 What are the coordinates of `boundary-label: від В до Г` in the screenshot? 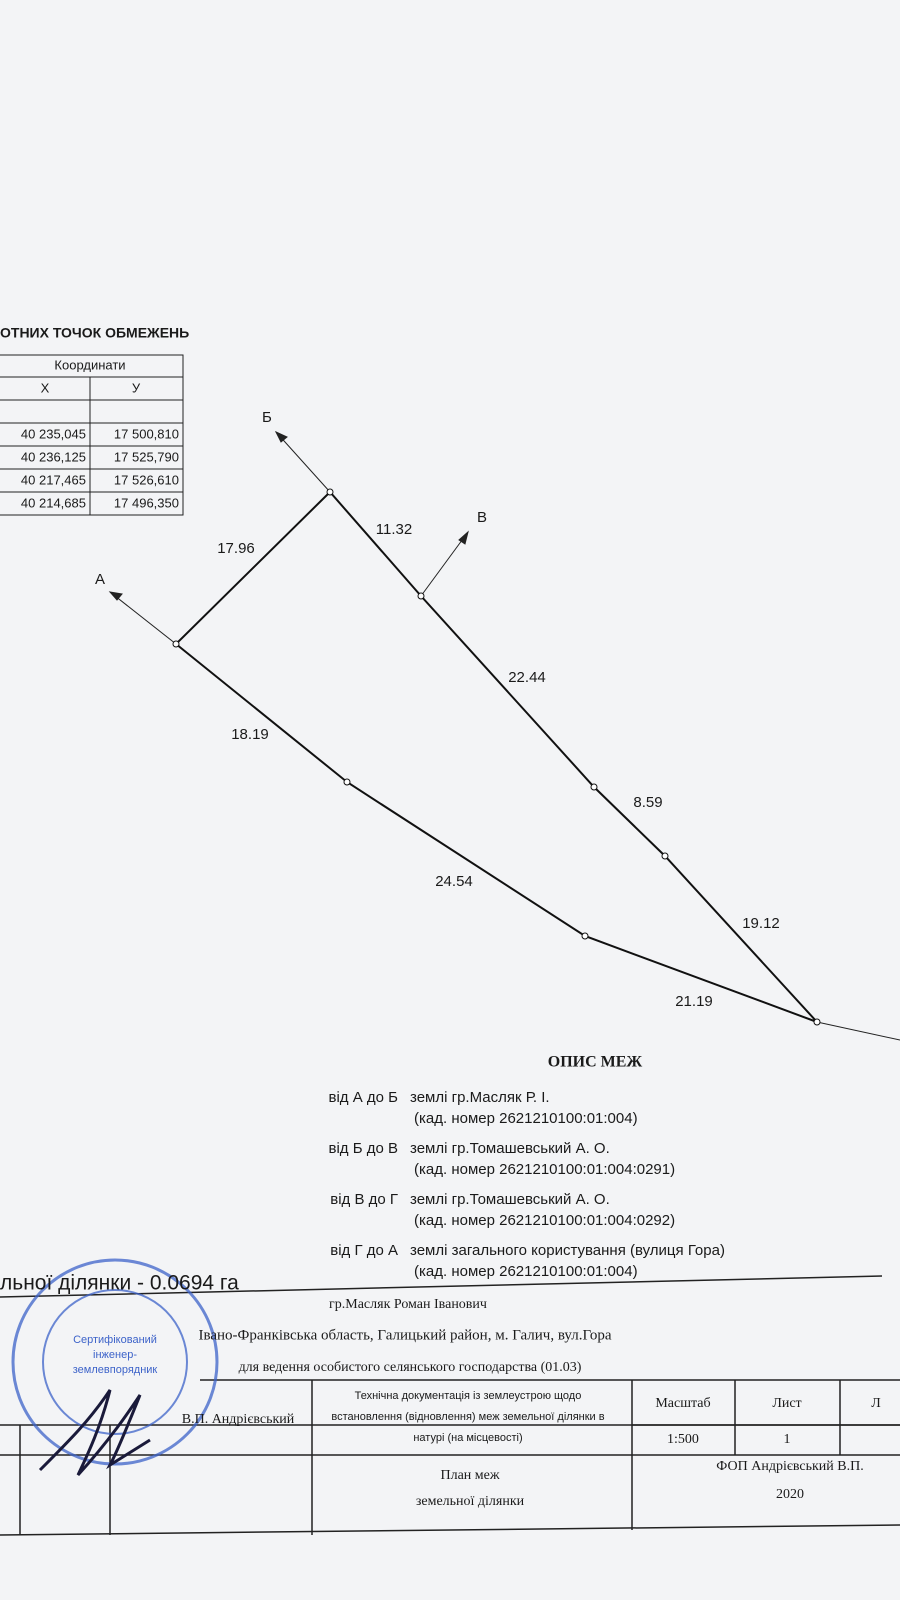 It's located at (364, 1199).